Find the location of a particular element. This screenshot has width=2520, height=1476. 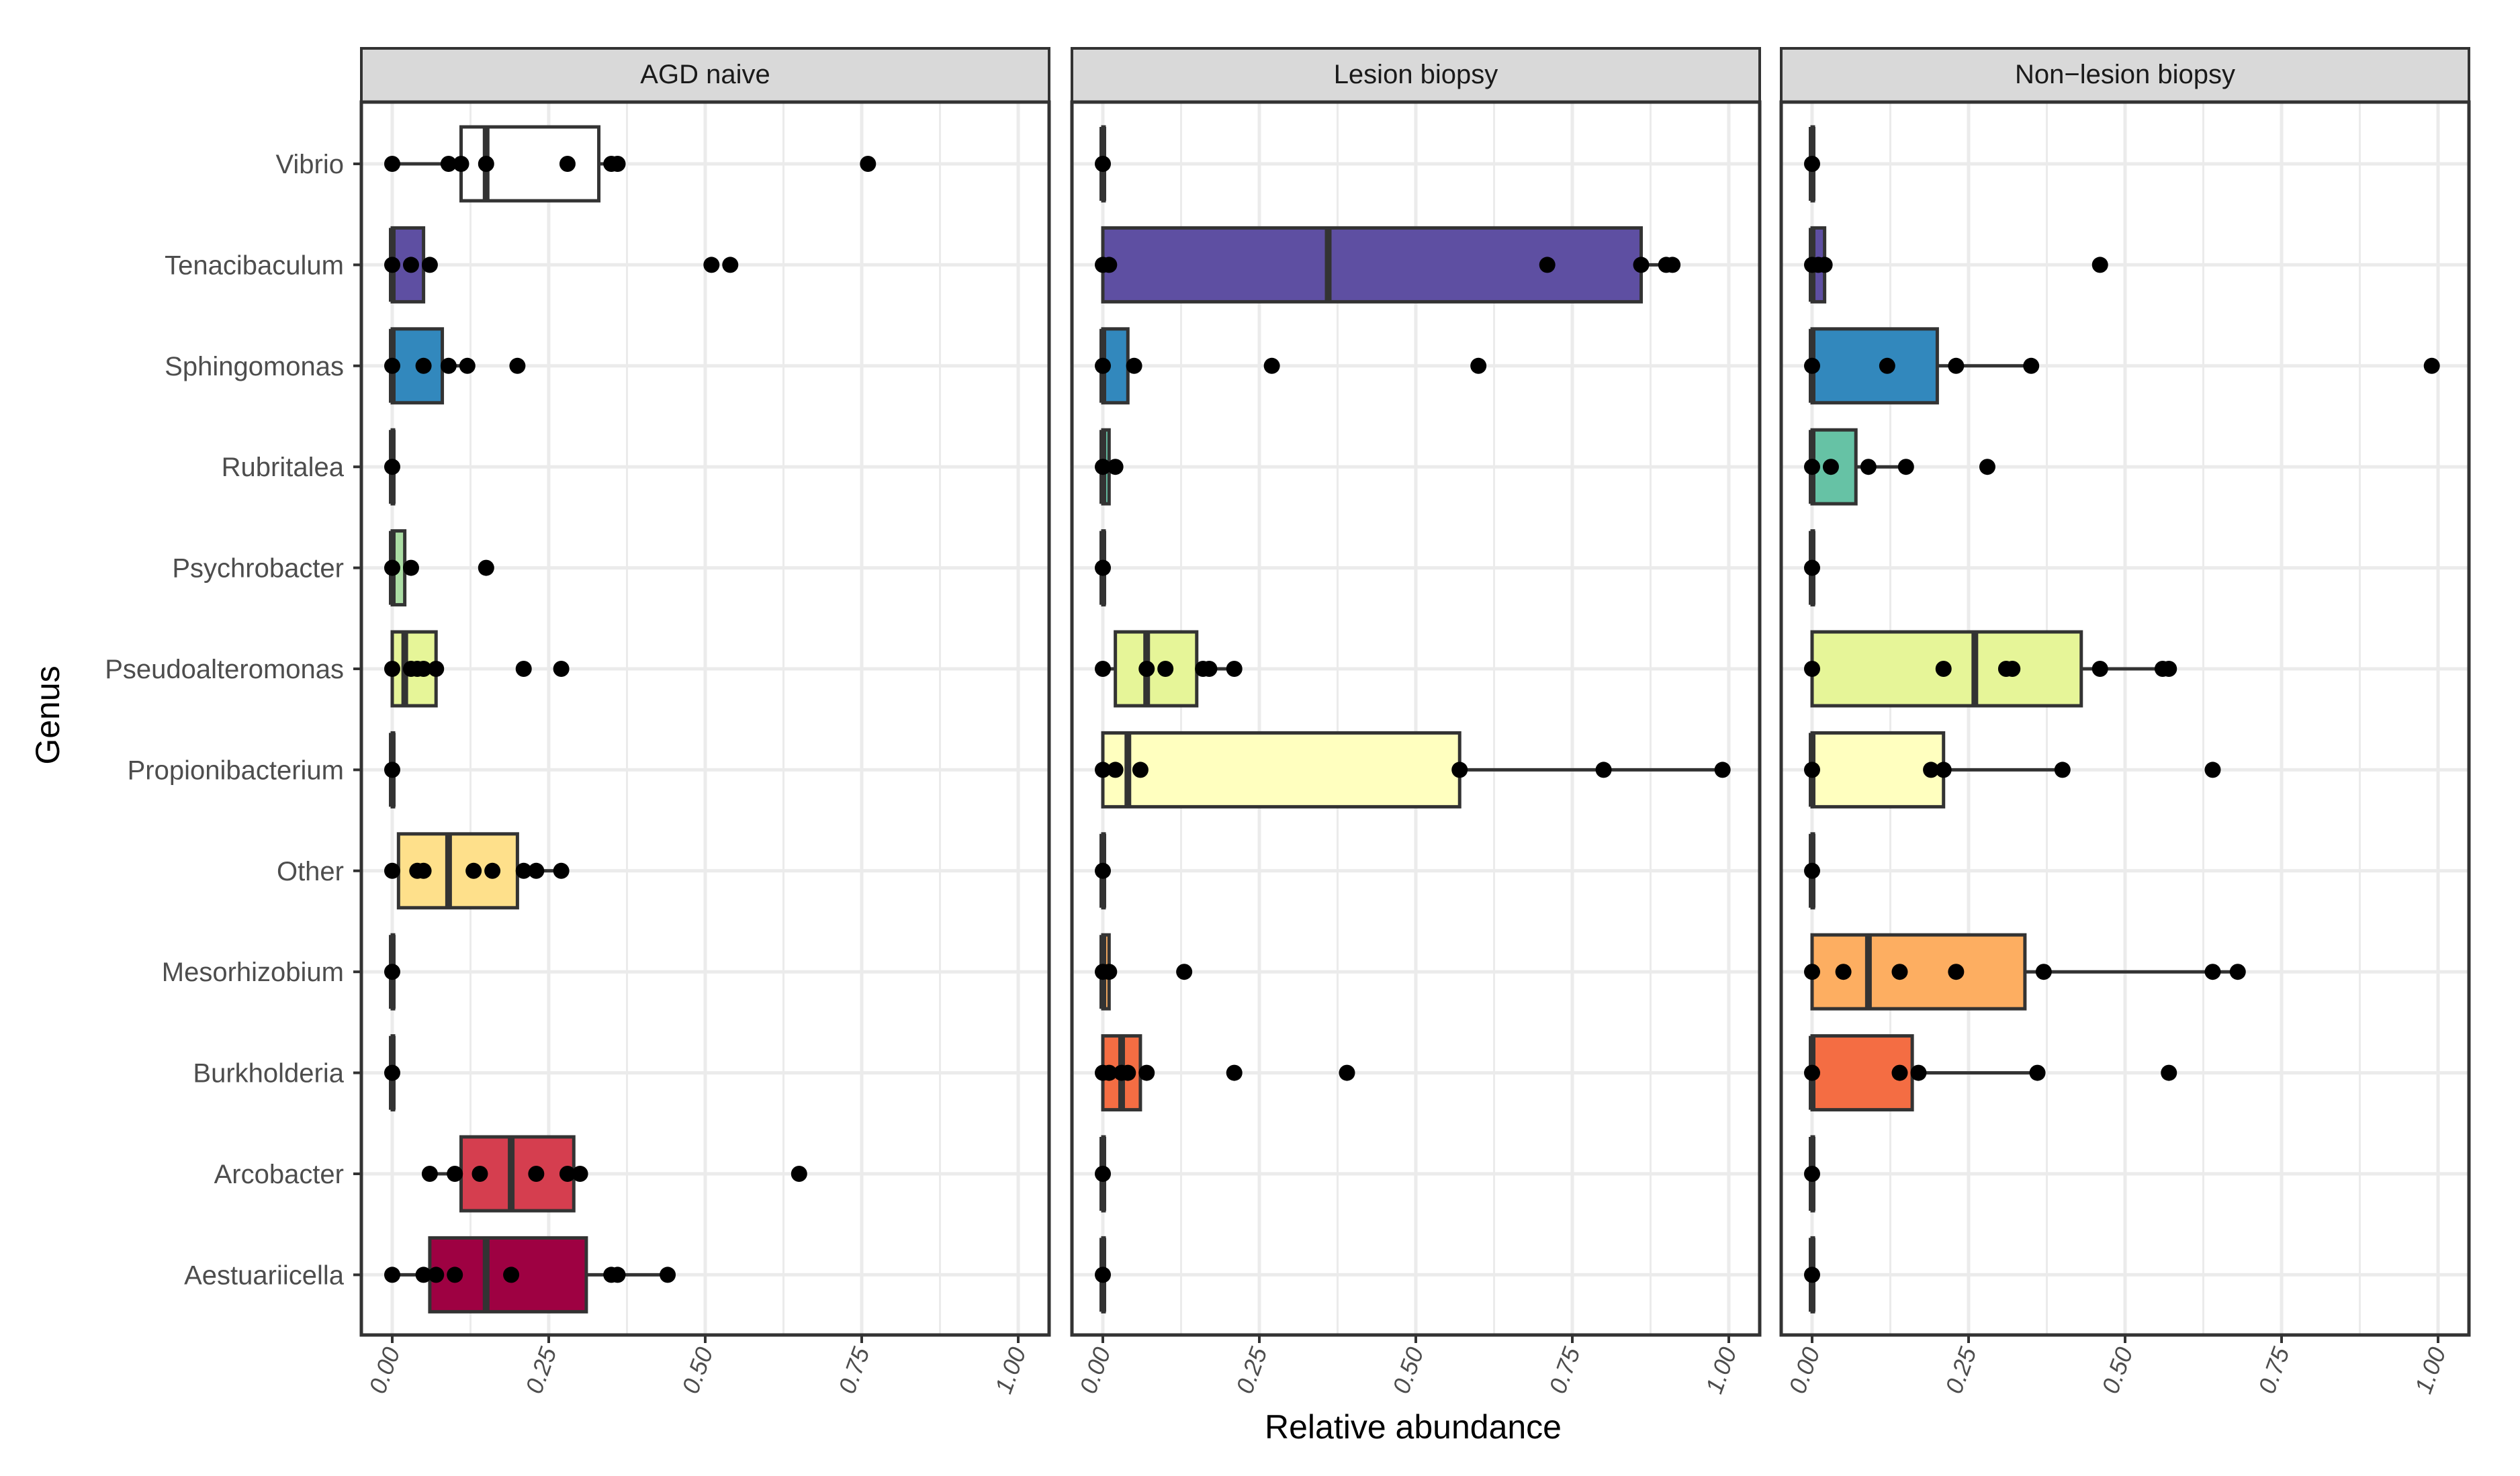

facet-strip-title: AGD naive is located at coordinates (705, 74).